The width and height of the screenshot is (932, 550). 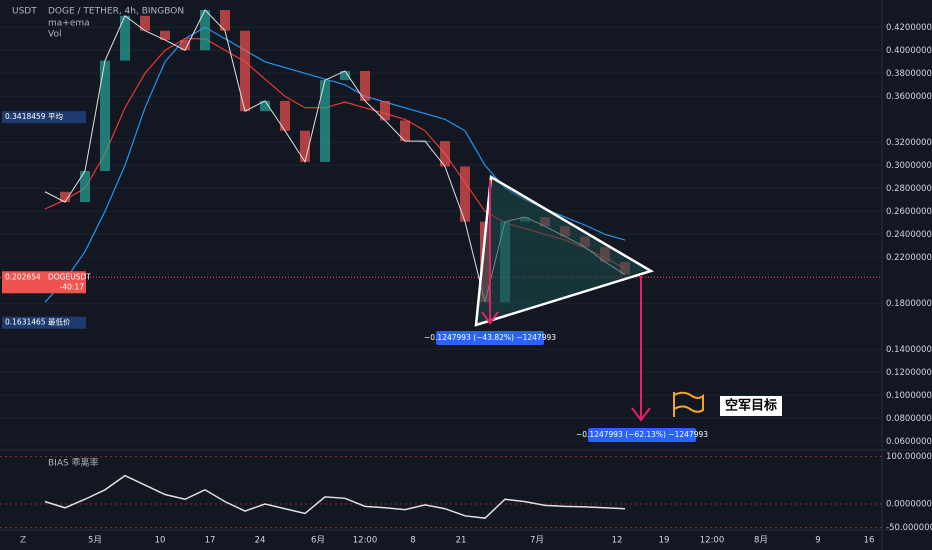 What do you see at coordinates (909, 51) in the screenshot?
I see `y-tick-label: 0.4000000` at bounding box center [909, 51].